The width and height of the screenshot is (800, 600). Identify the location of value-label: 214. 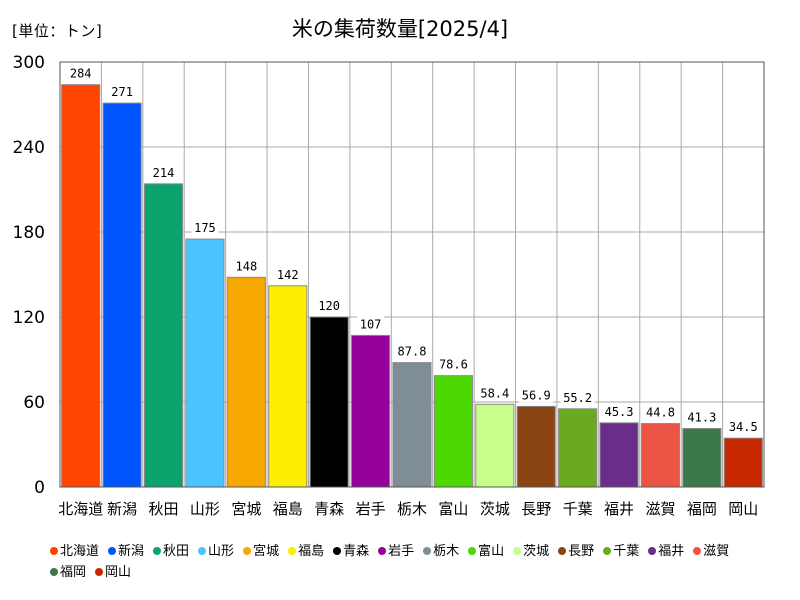
(164, 173).